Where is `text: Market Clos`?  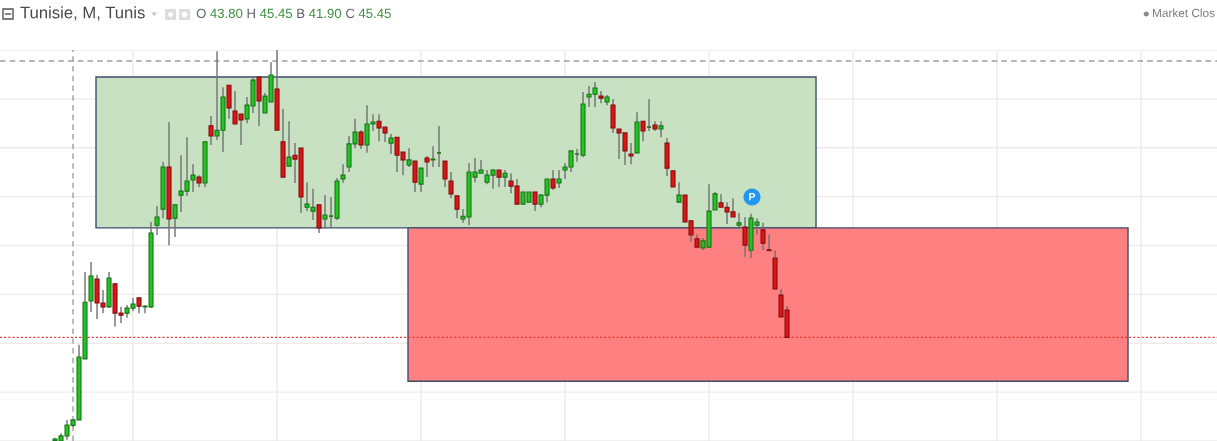
text: Market Clos is located at coordinates (1184, 13).